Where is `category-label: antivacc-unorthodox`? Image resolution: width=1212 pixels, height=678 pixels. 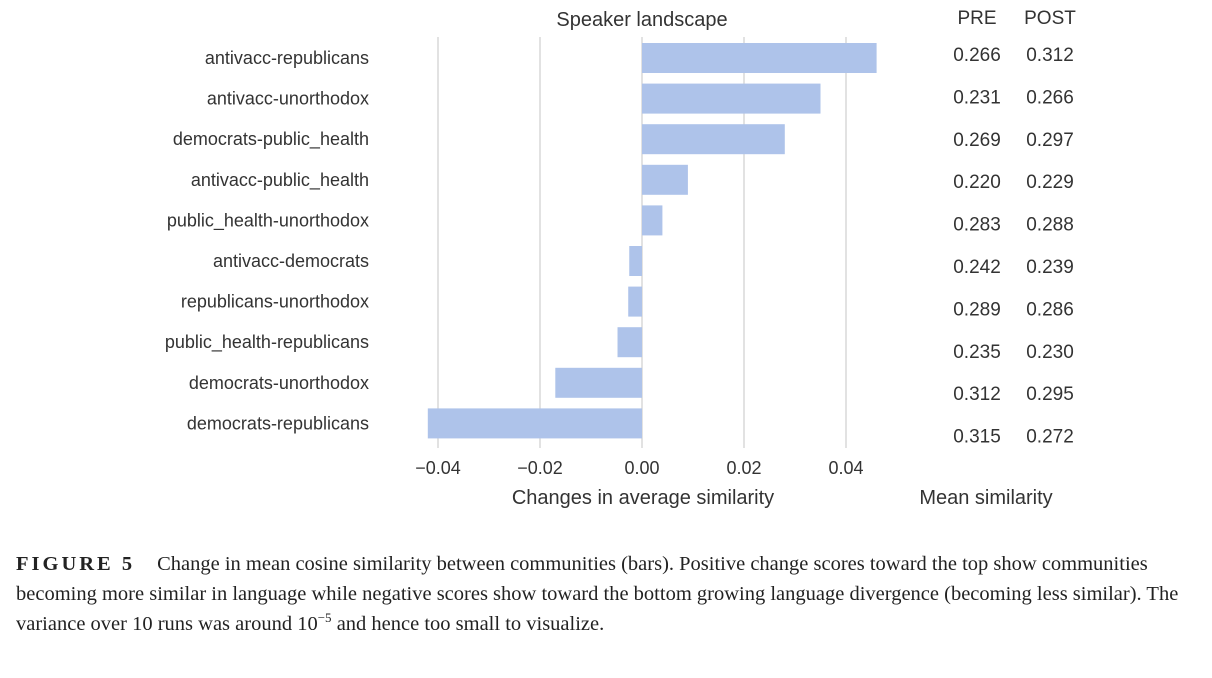
category-label: antivacc-unorthodox is located at coordinates (288, 99).